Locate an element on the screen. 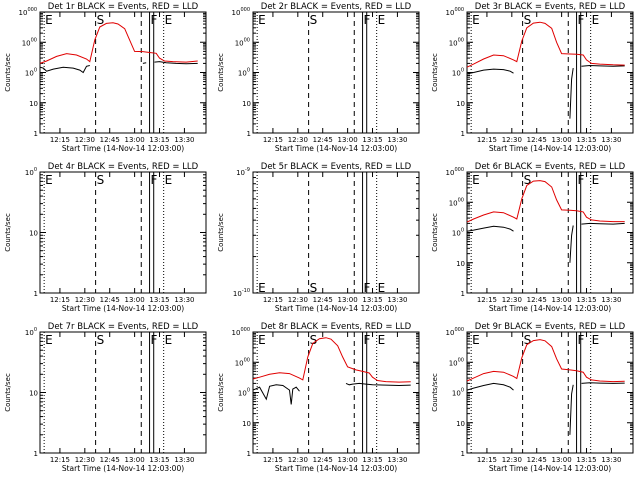  panel-title: Det 6r BLACK = Events, RED = LLD is located at coordinates (550, 167).